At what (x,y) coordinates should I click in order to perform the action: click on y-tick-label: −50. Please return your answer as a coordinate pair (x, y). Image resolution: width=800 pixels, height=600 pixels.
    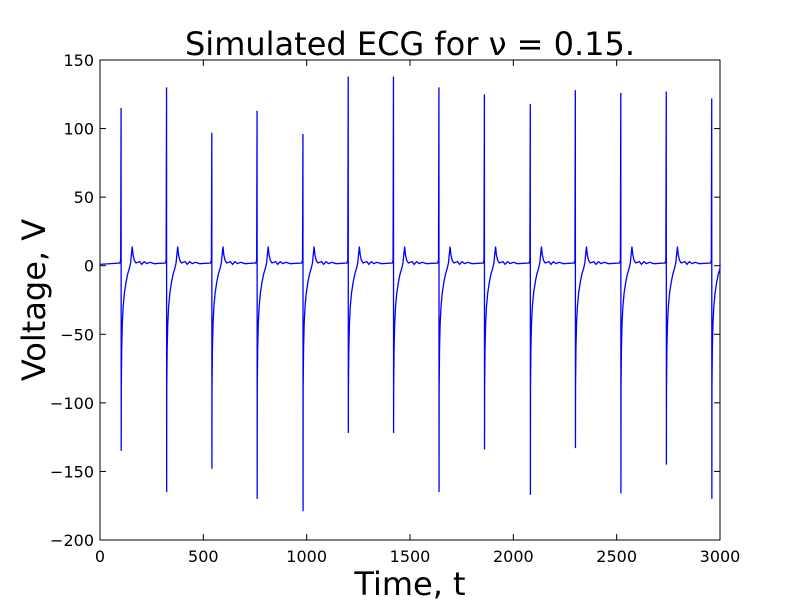
    Looking at the image, I should click on (77, 334).